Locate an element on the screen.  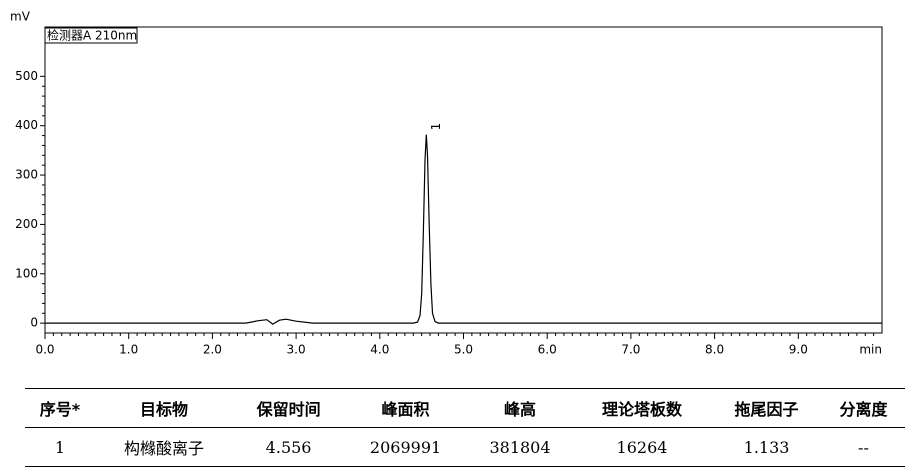
table-cell: 381804 is located at coordinates (520, 447).